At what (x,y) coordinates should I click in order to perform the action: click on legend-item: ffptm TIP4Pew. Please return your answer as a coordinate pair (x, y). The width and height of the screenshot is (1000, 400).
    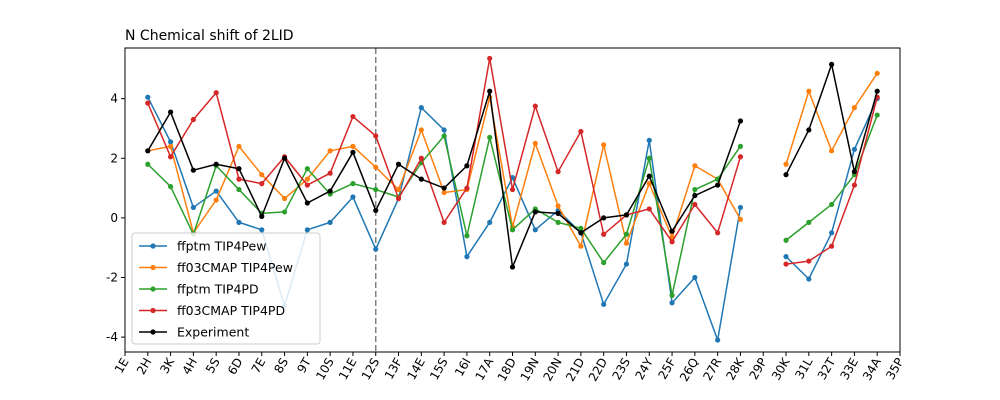
    Looking at the image, I should click on (202, 246).